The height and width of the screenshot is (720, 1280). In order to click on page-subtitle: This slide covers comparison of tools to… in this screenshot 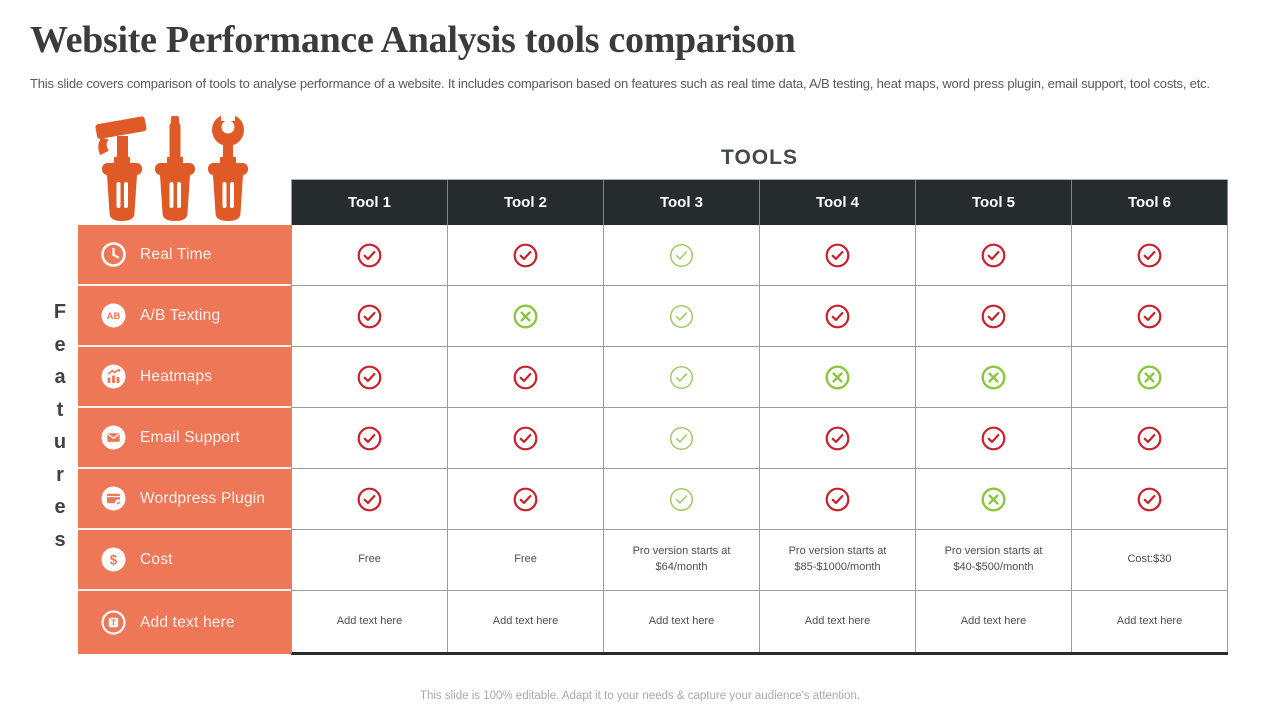, I will do `click(620, 83)`.